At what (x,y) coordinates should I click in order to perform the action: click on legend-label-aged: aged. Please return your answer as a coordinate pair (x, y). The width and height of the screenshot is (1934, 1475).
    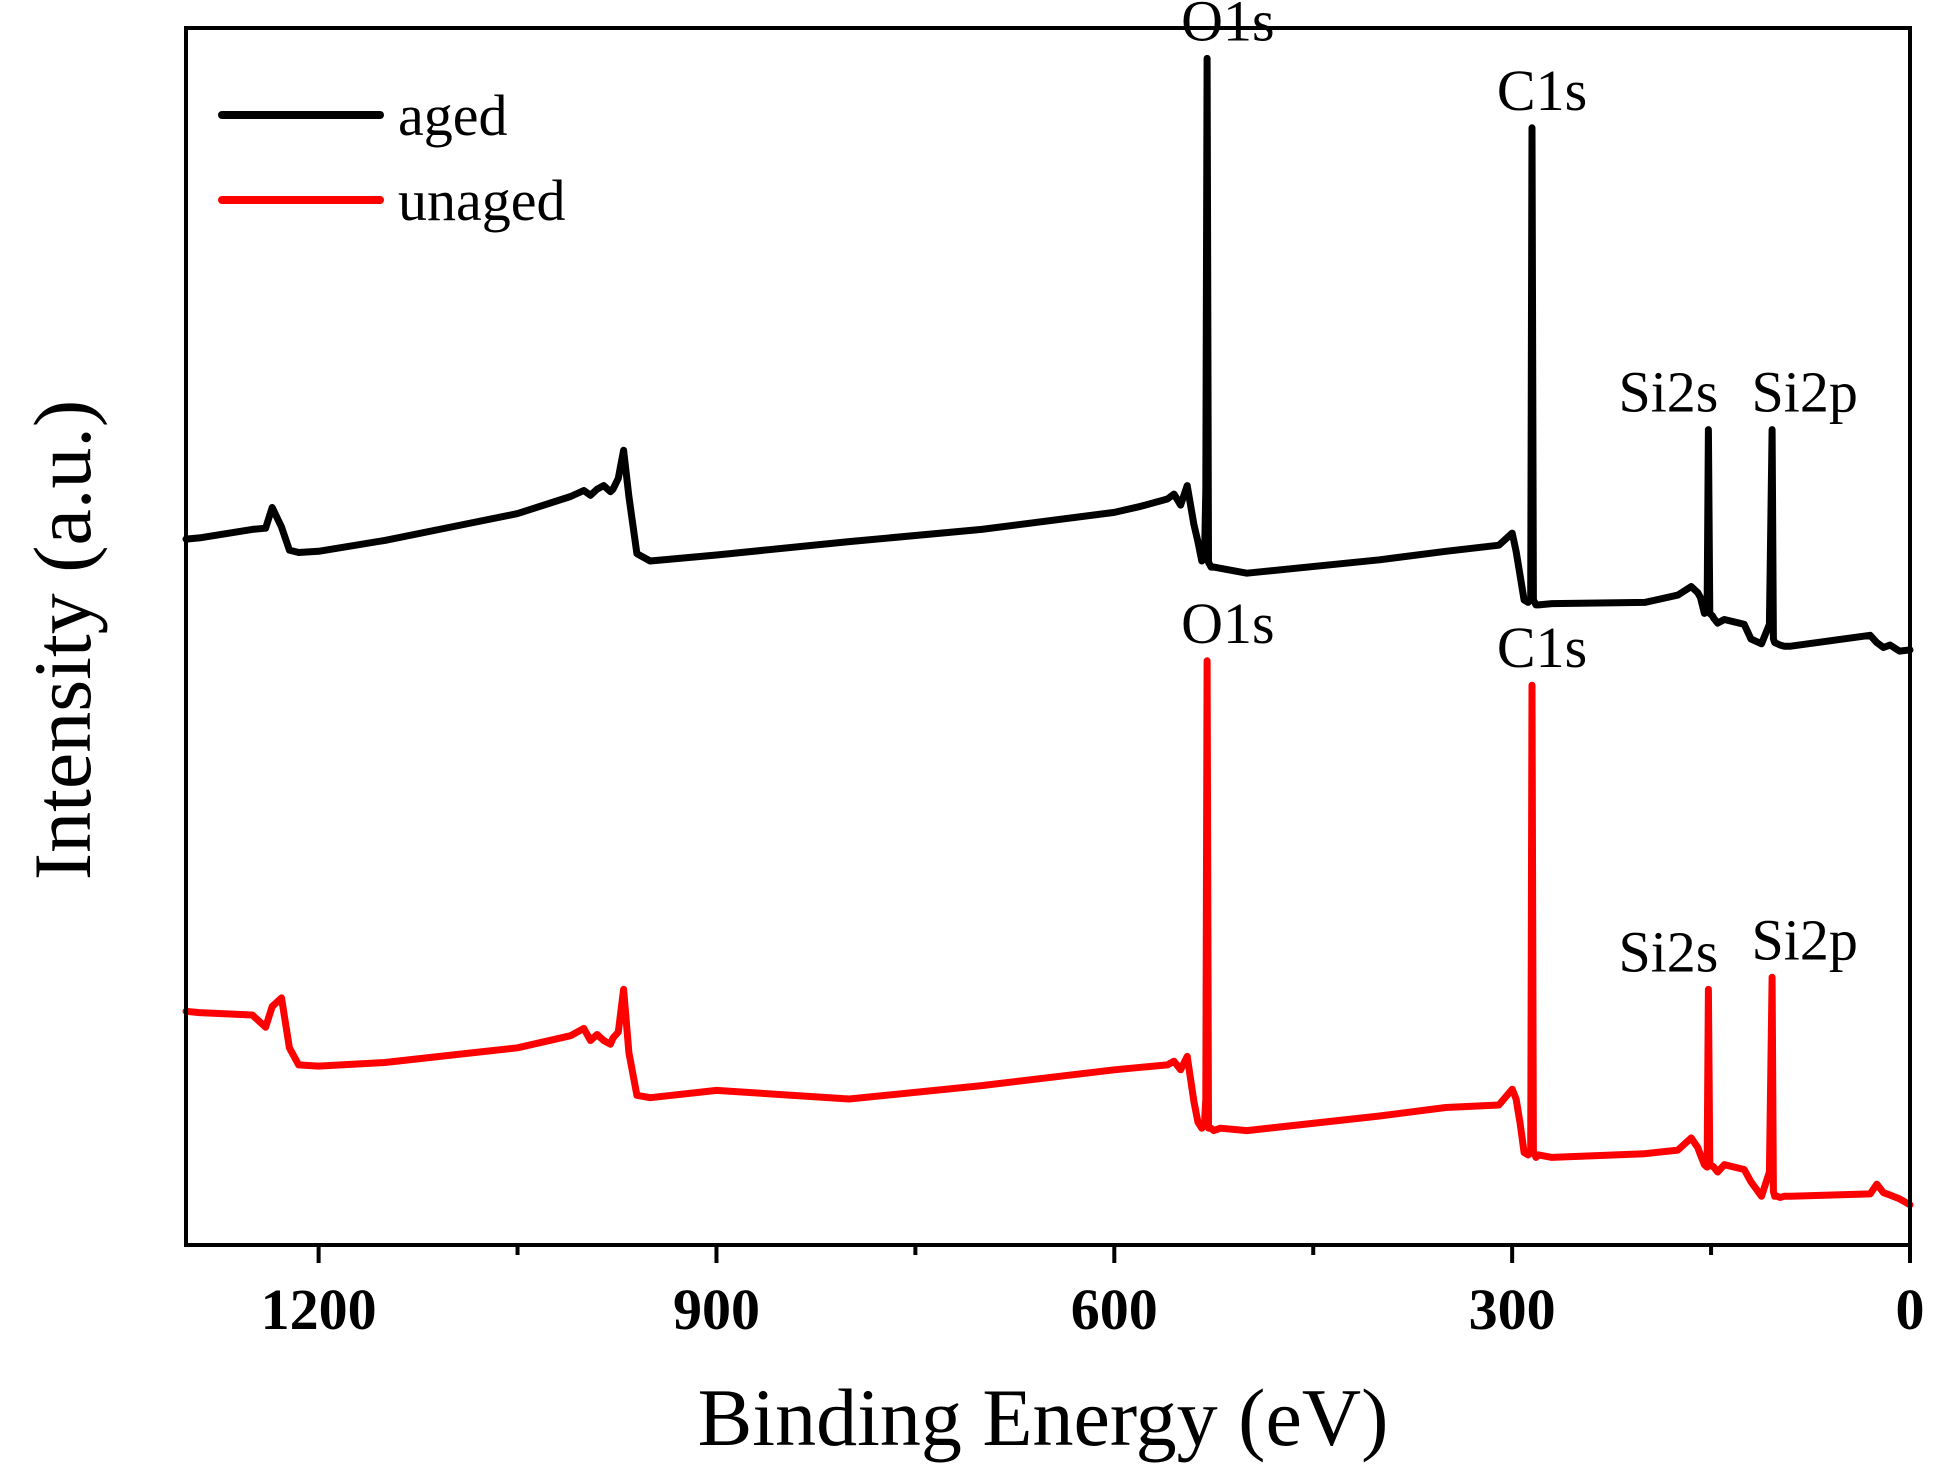
    Looking at the image, I should click on (453, 115).